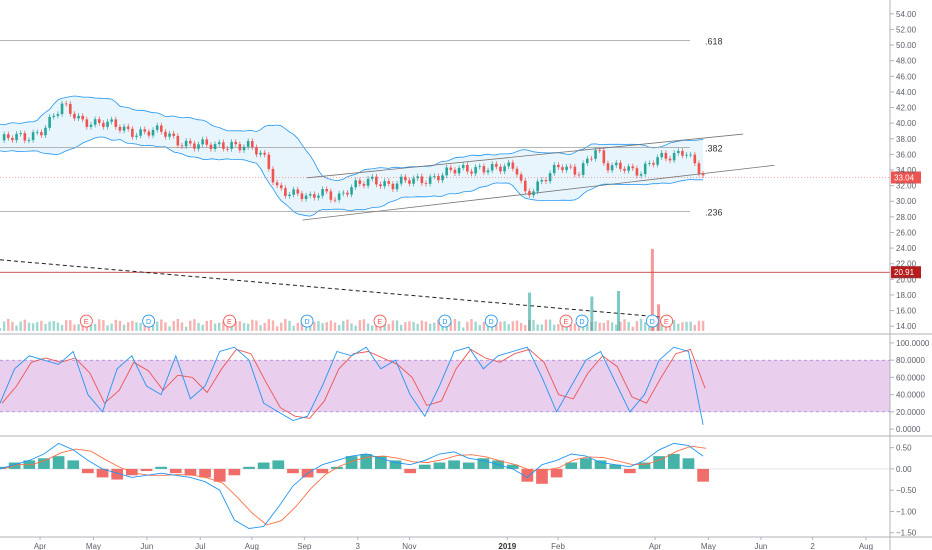 The width and height of the screenshot is (932, 550). I want to click on event-marker-circle, so click(491, 321).